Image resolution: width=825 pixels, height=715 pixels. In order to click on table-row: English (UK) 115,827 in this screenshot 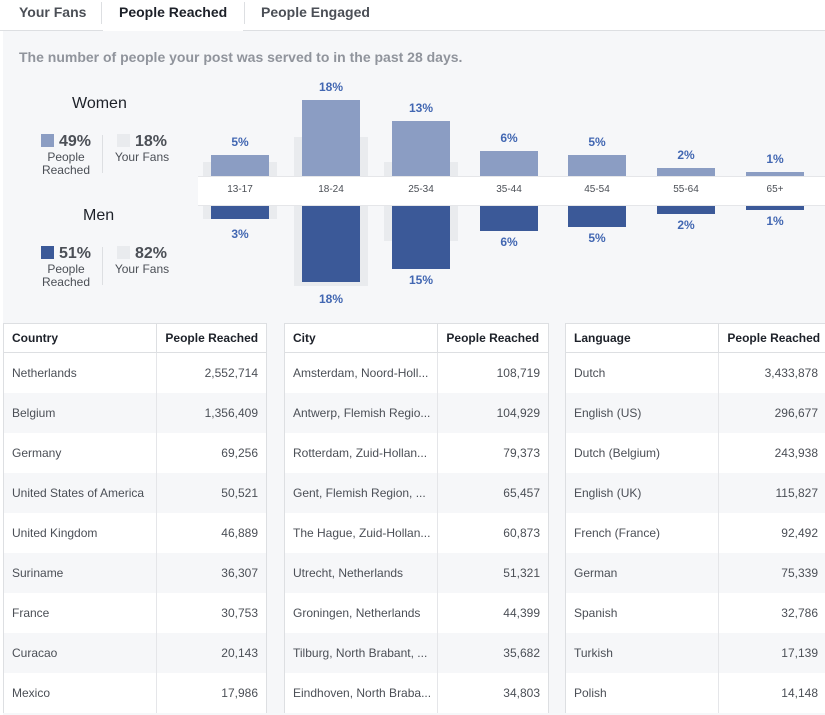, I will do `click(695, 493)`.